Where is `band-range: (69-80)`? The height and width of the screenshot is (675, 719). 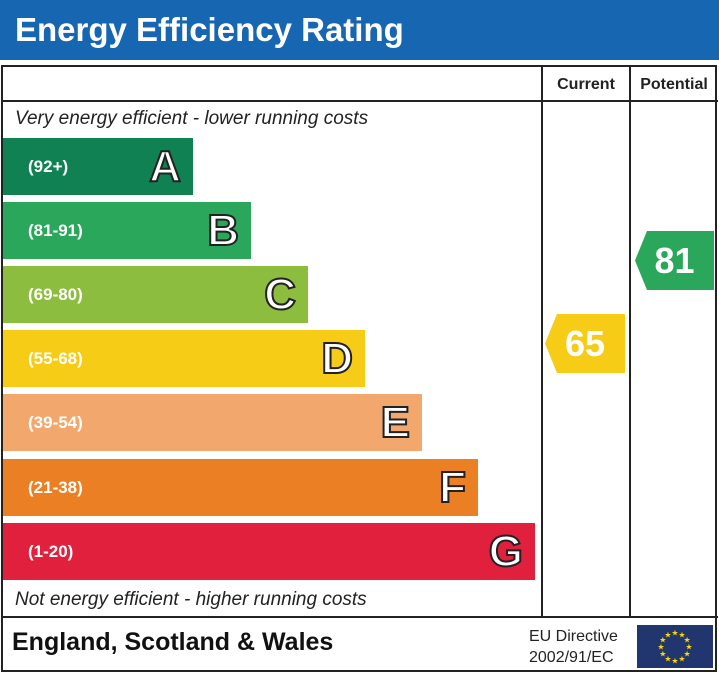 band-range: (69-80) is located at coordinates (55, 294).